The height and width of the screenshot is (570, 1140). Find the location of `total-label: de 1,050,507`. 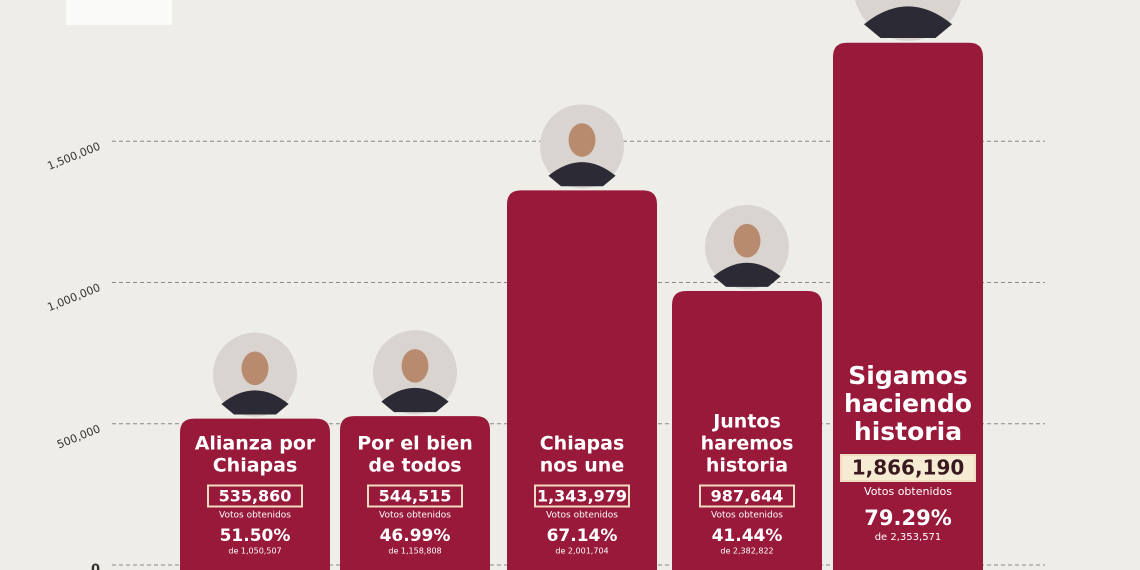

total-label: de 1,050,507 is located at coordinates (254, 551).